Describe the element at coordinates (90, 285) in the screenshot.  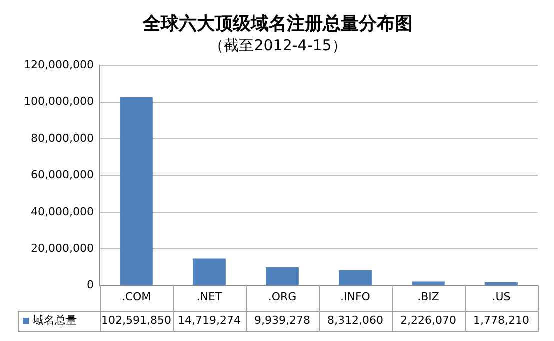
I see `y-tick-label: 0` at that location.